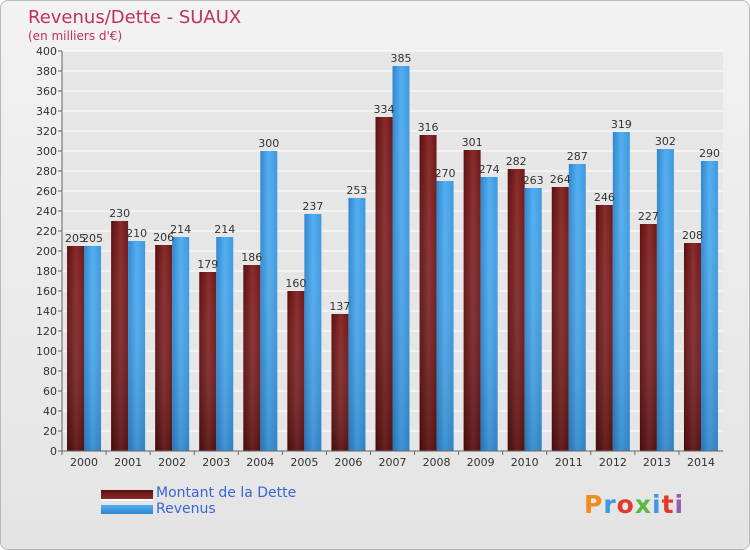  What do you see at coordinates (207, 264) in the screenshot?
I see `data-label-debt: 179` at bounding box center [207, 264].